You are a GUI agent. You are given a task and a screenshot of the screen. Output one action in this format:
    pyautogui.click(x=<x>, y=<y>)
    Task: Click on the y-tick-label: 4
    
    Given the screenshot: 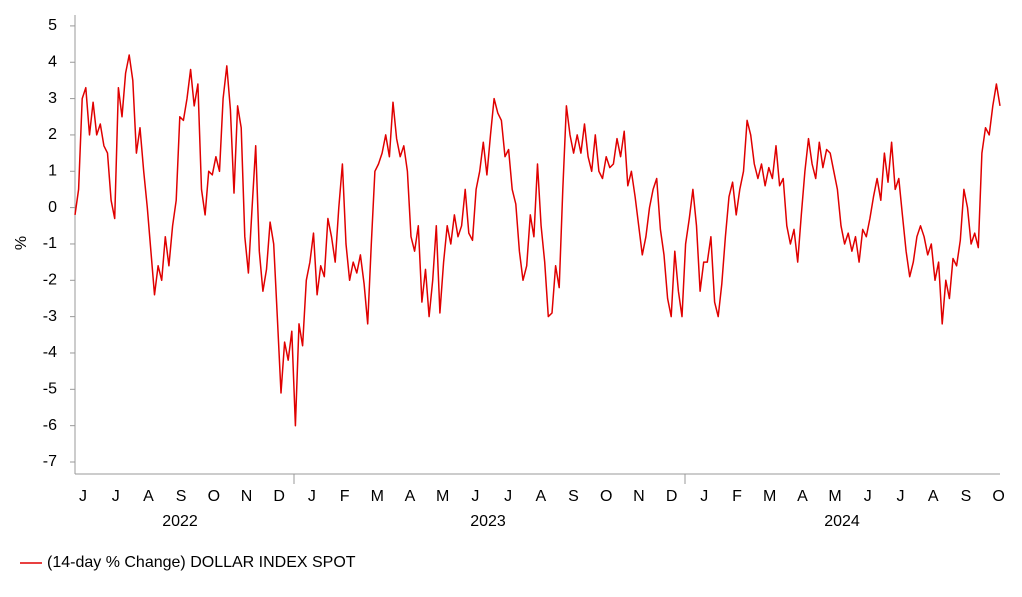 What is the action you would take?
    pyautogui.click(x=52, y=61)
    